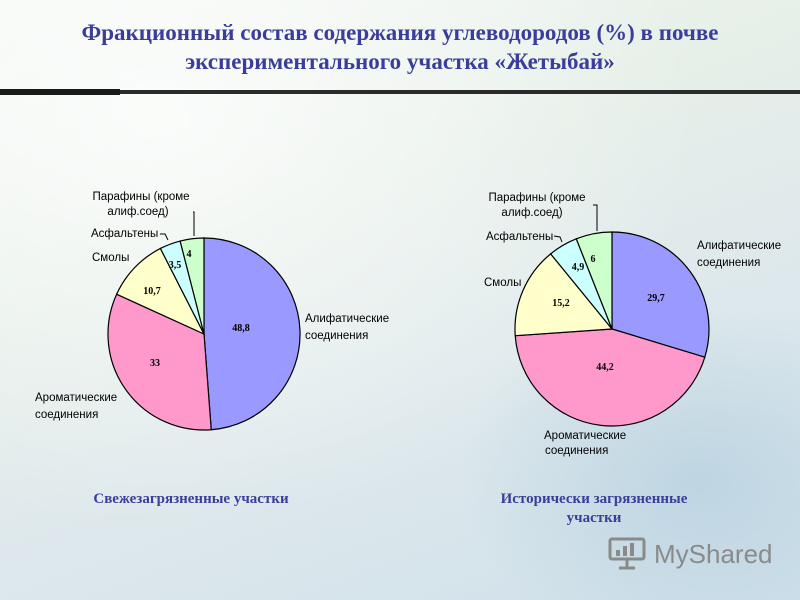 The image size is (800, 600). What do you see at coordinates (152, 291) in the screenshot?
I see `pie-value-label: 10,7` at bounding box center [152, 291].